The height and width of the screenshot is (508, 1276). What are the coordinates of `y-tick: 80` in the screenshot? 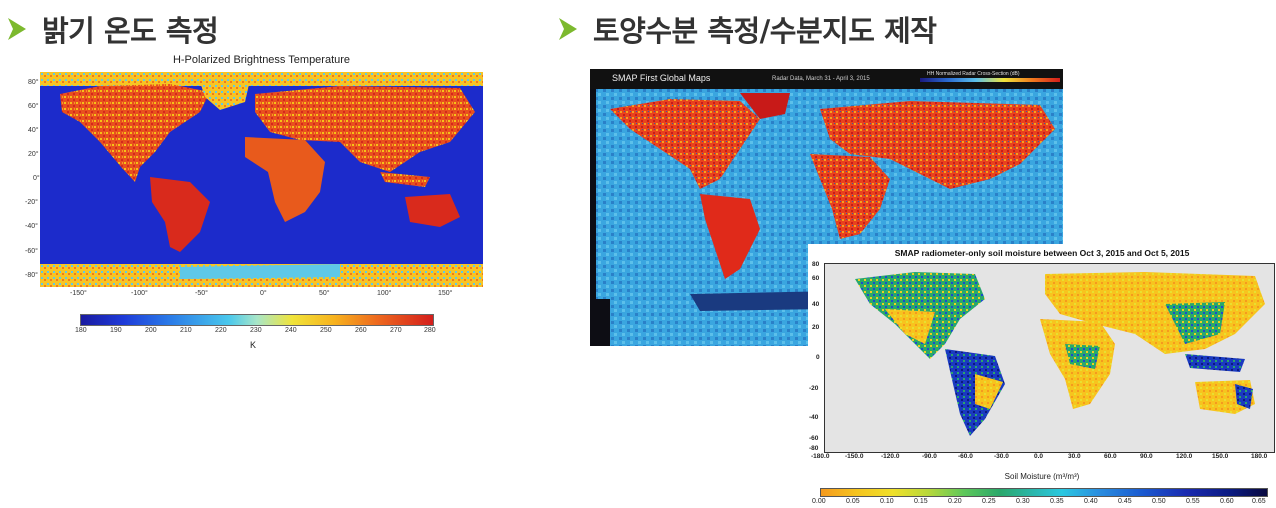 It's located at (816, 264).